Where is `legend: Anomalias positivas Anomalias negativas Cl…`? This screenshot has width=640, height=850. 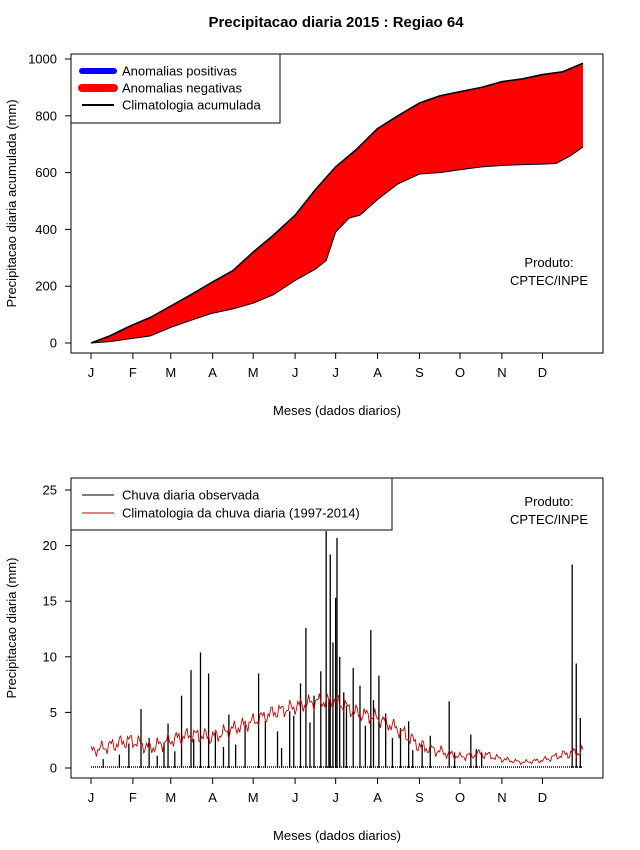 legend: Anomalias positivas Anomalias negativas Cl… is located at coordinates (175, 88).